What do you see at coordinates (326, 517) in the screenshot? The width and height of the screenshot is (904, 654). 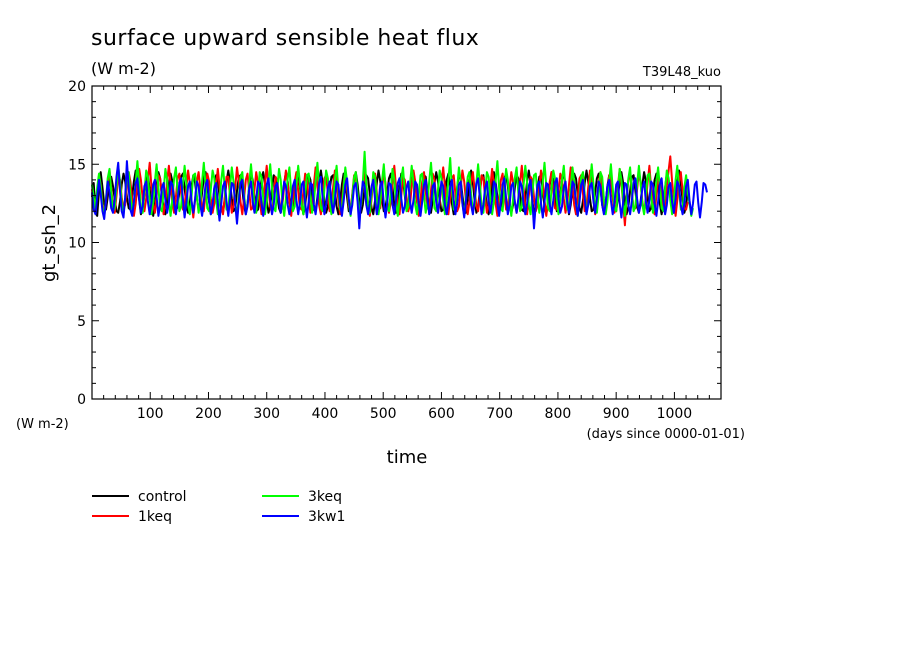 I see `legend-label-3kw1: 3kw1` at bounding box center [326, 517].